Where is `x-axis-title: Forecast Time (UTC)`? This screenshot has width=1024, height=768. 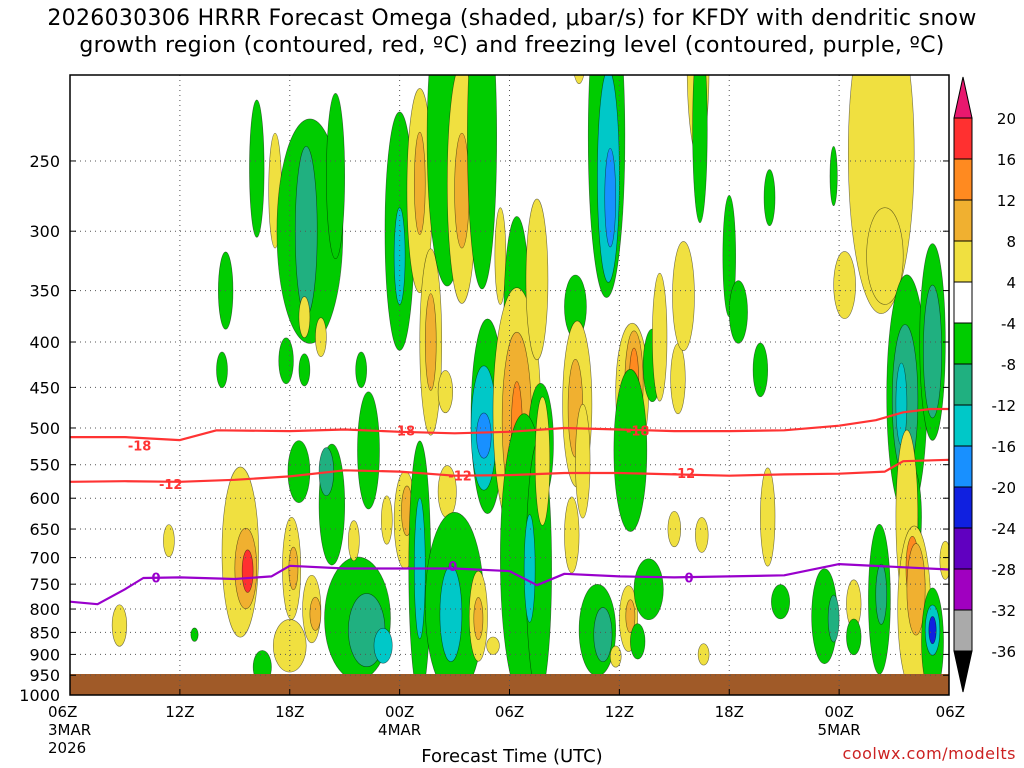
x-axis-title: Forecast Time (UTC) is located at coordinates (512, 756).